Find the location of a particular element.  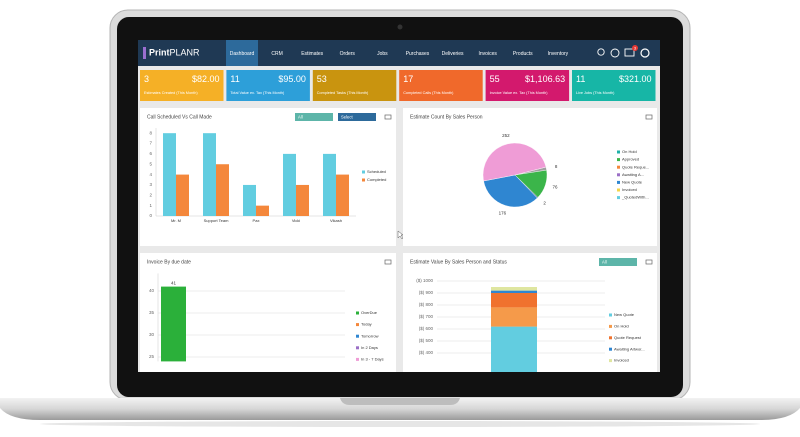

card-amount: $1,106.63 is located at coordinates (545, 79).